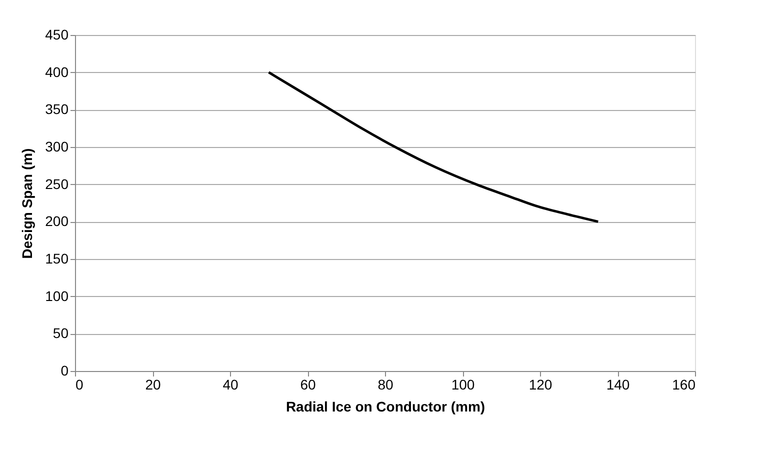 Image resolution: width=766 pixels, height=465 pixels. Describe the element at coordinates (57, 296) in the screenshot. I see `y-tick-label: 100` at that location.